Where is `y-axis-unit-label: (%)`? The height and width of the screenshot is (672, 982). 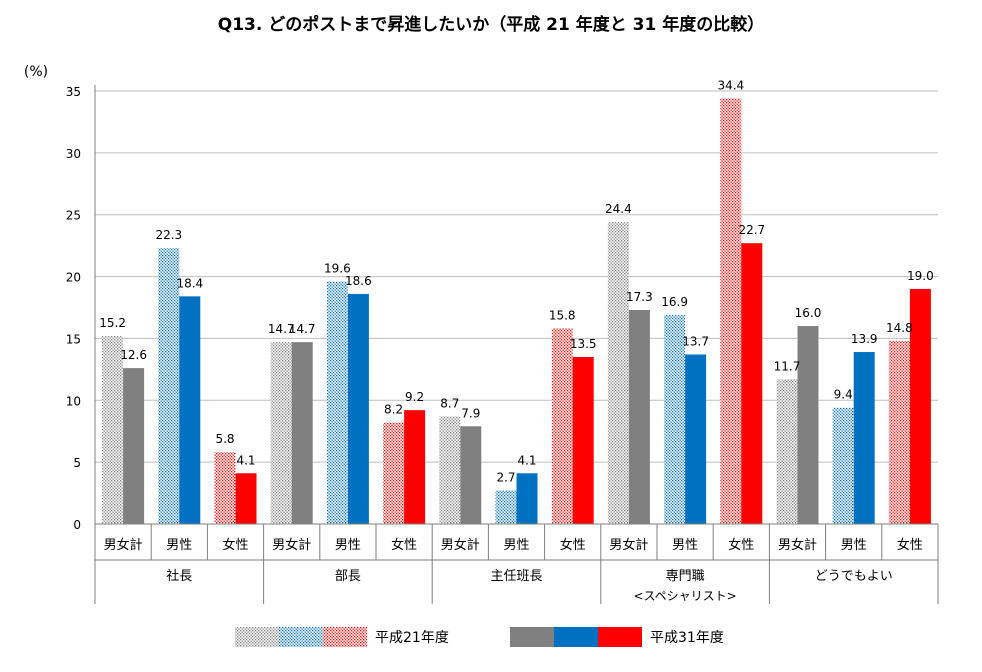 y-axis-unit-label: (%) is located at coordinates (36, 72).